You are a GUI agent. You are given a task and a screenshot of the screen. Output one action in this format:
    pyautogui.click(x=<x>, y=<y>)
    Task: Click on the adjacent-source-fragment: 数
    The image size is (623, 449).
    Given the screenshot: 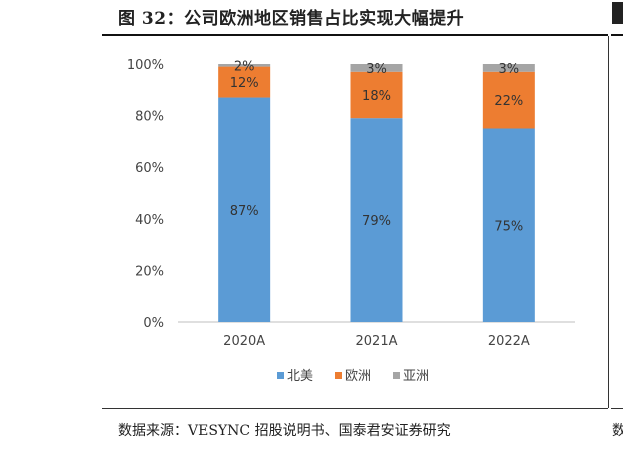 What is the action you would take?
    pyautogui.click(x=617, y=431)
    